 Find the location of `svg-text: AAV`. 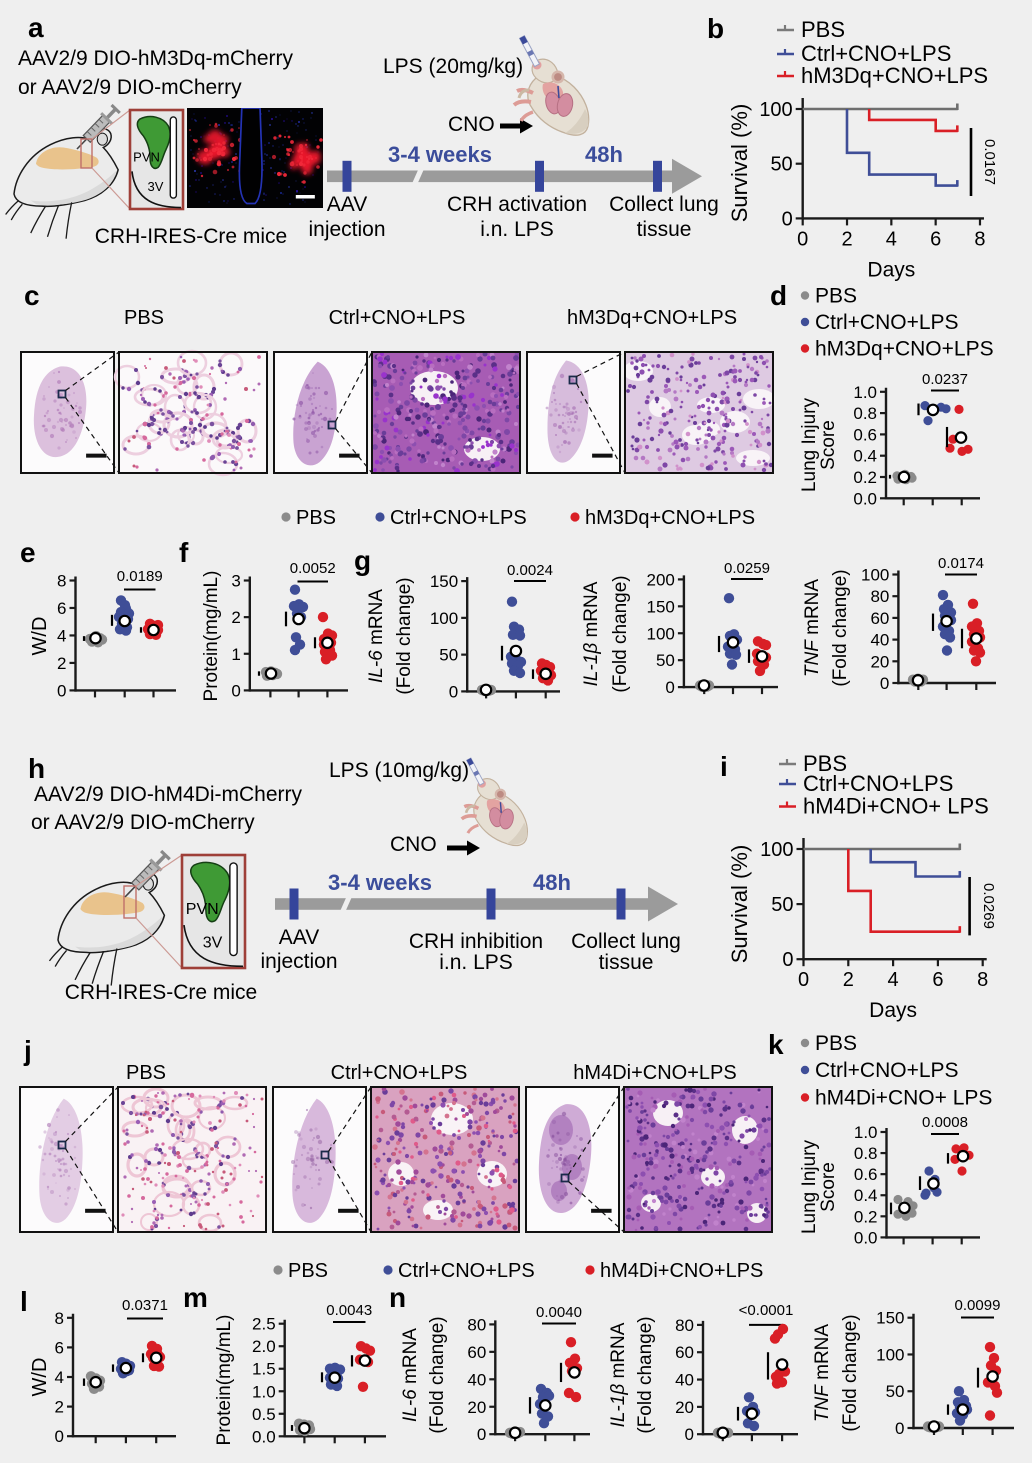

svg-text: AAV is located at coordinates (299, 937).